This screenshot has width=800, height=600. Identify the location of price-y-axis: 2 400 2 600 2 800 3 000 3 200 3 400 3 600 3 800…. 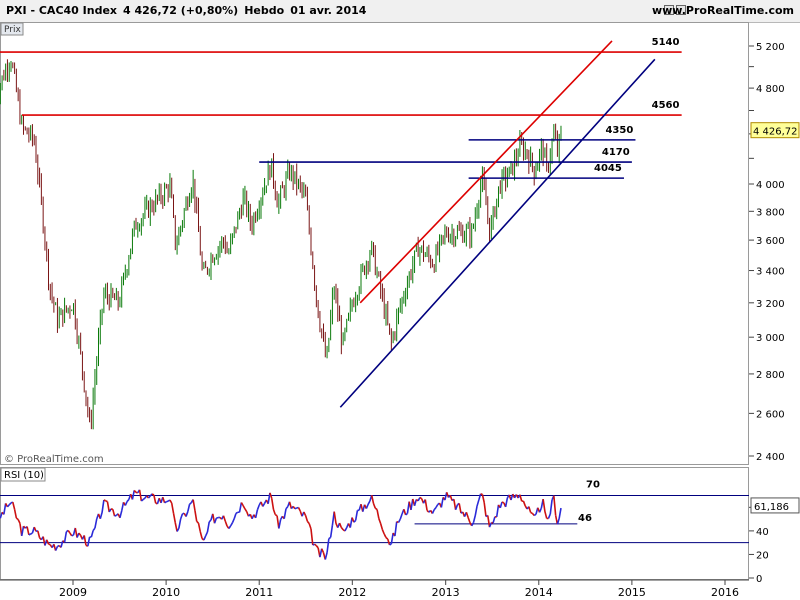
(767, 252).